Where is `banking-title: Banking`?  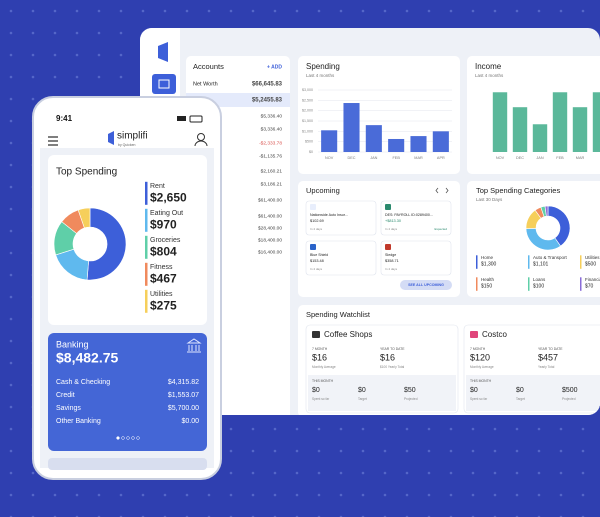
banking-title: Banking is located at coordinates (72, 344).